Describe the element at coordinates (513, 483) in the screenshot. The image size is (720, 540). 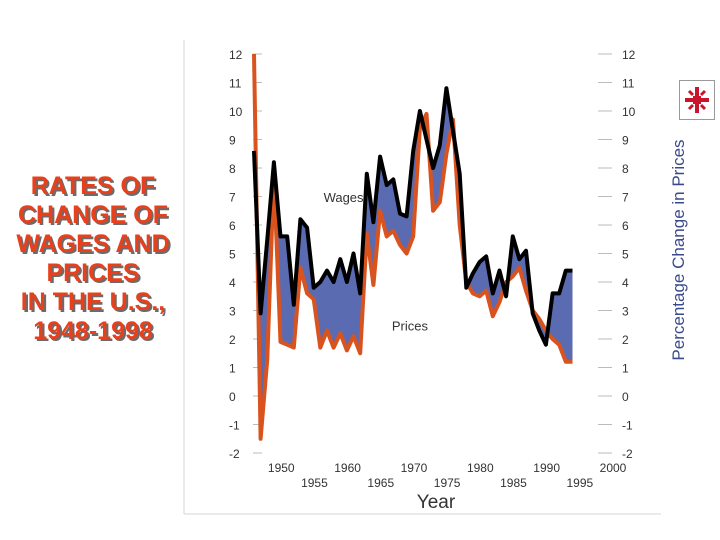
I see `x-tick-label: 1985` at that location.